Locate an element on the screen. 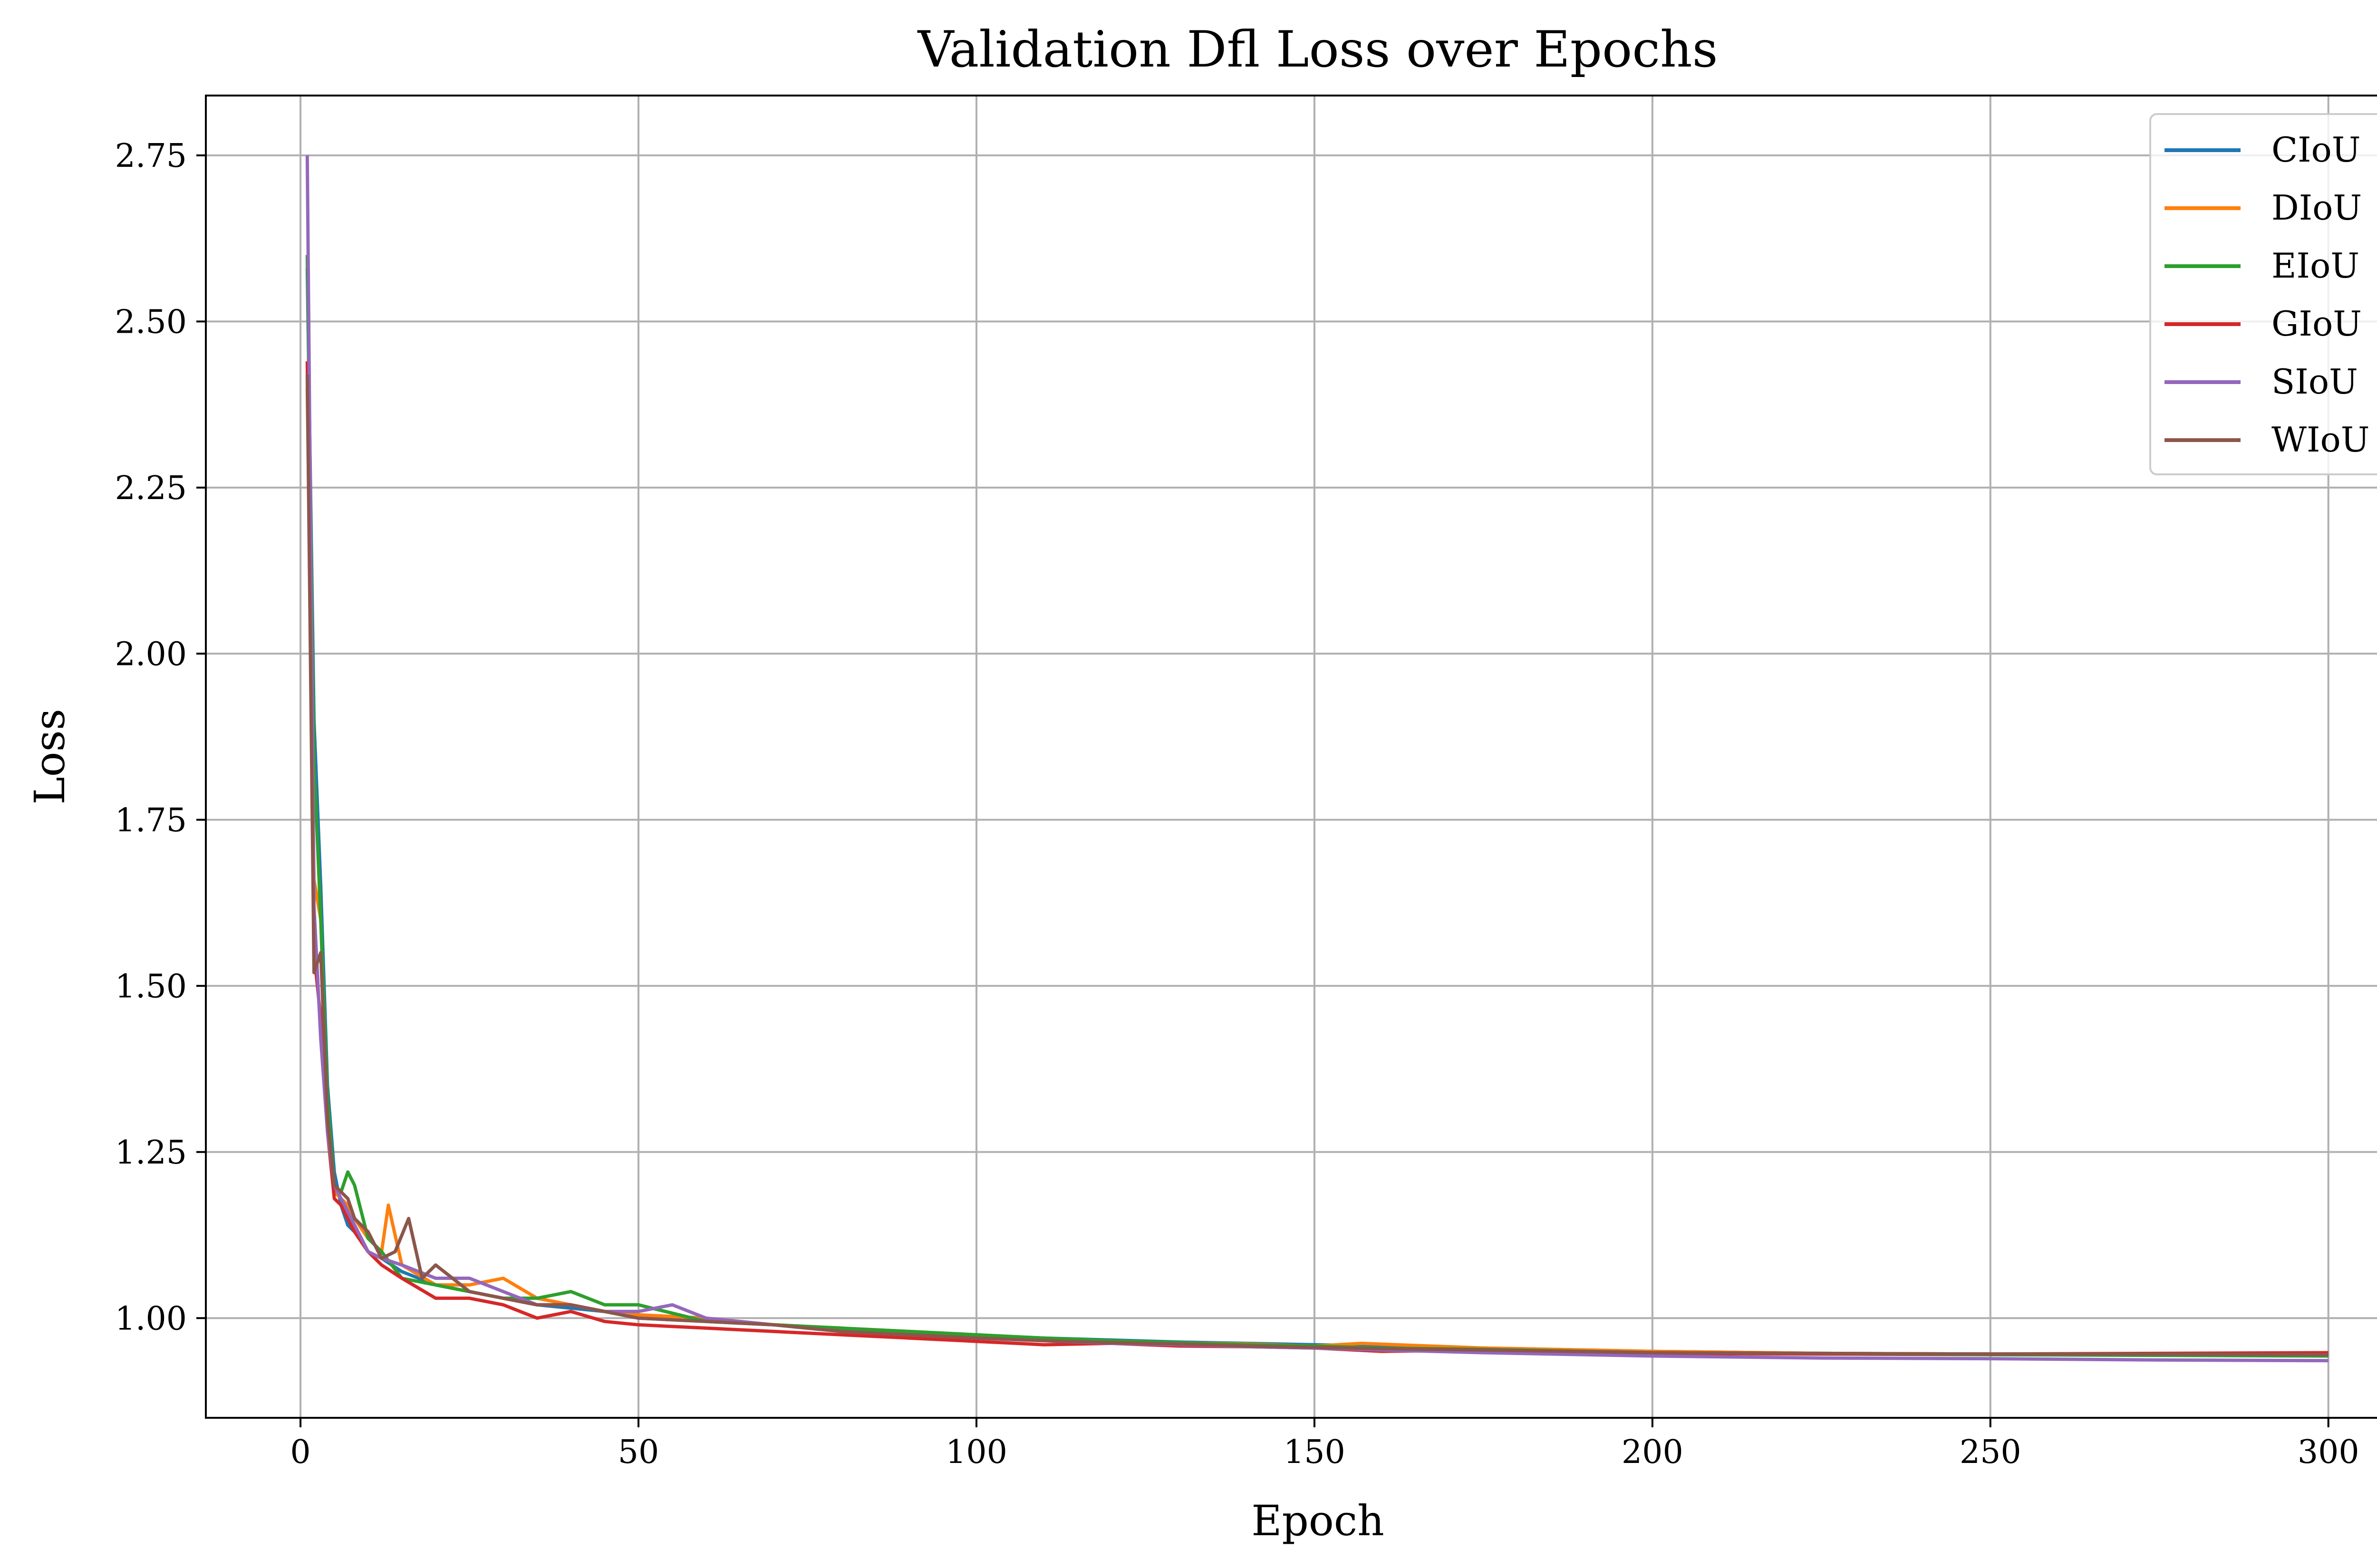  x-tick-label: 0 is located at coordinates (300, 1452).